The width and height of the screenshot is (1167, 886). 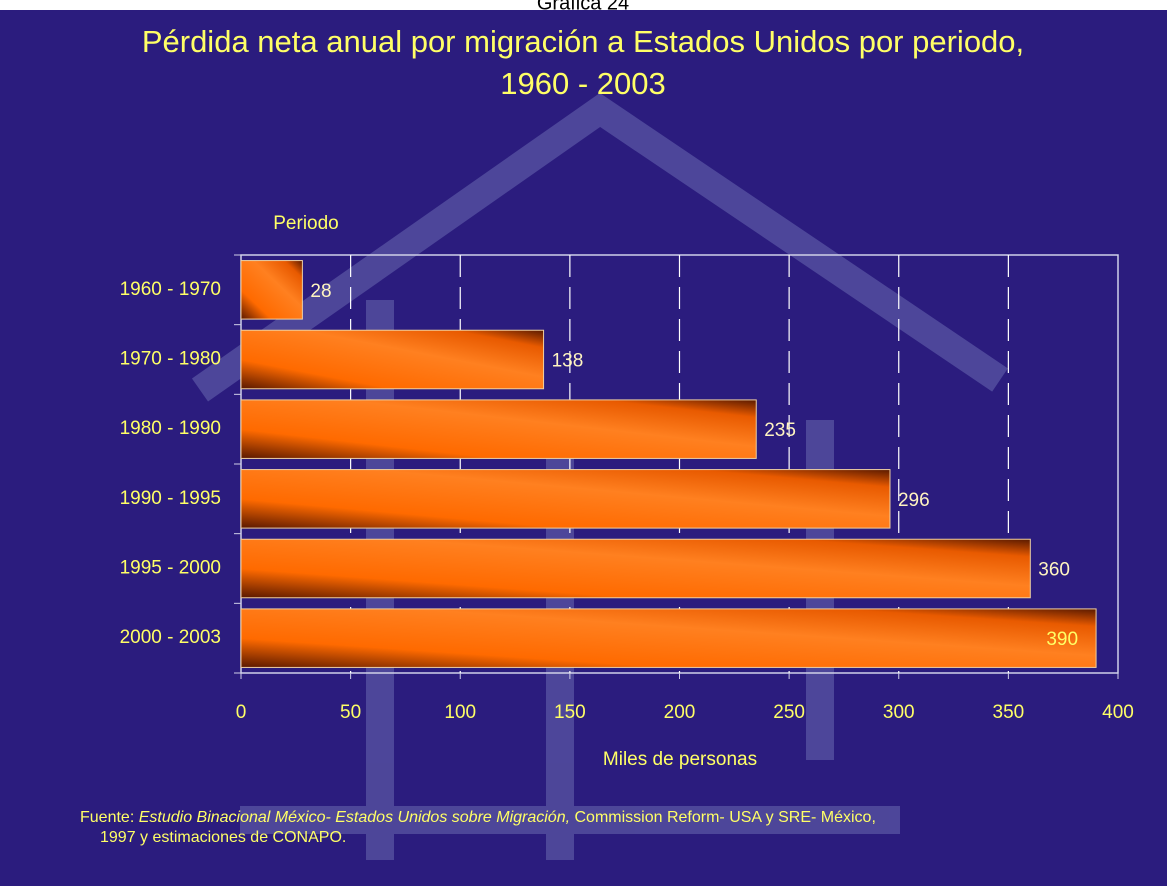 What do you see at coordinates (1118, 712) in the screenshot?
I see `x-tick-label: 400` at bounding box center [1118, 712].